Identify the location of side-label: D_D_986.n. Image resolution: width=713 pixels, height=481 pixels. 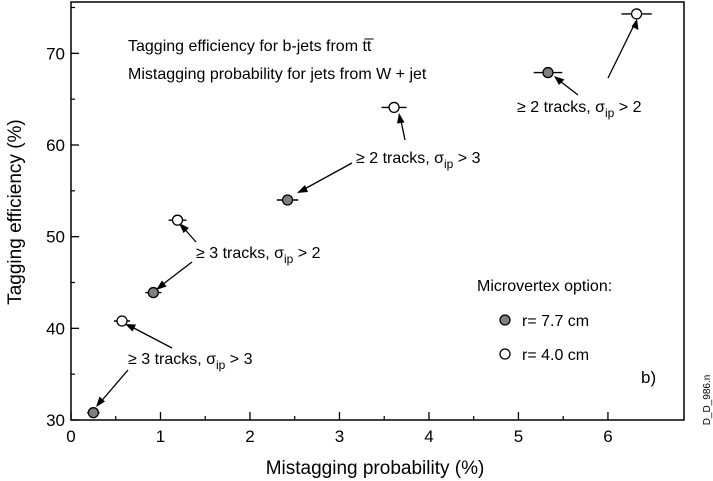
(707, 400).